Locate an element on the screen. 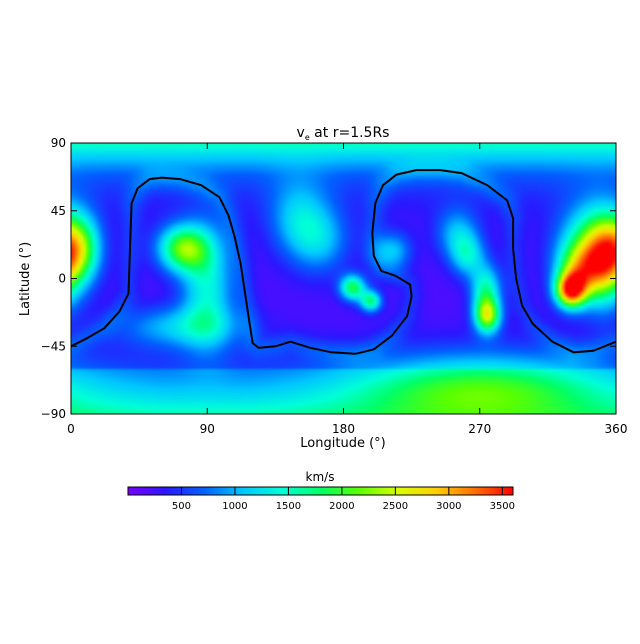 Image resolution: width=640 pixels, height=644 pixels. y-axis-label: Latitude (°) is located at coordinates (25, 279).